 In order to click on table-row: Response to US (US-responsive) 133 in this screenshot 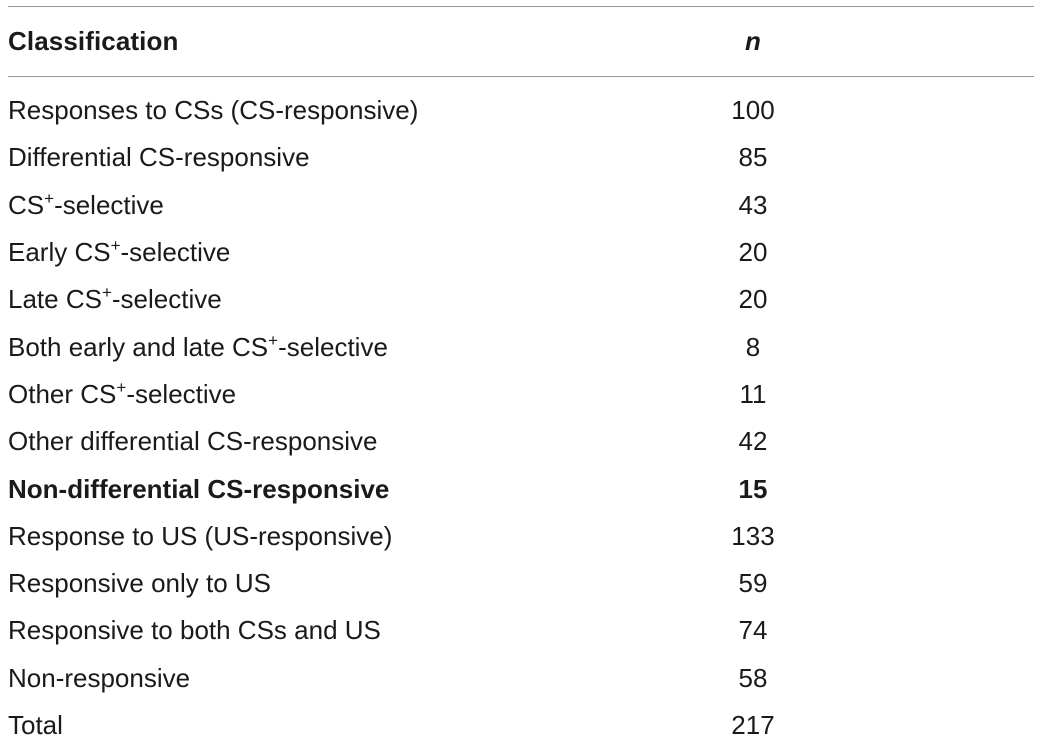, I will do `click(521, 536)`.